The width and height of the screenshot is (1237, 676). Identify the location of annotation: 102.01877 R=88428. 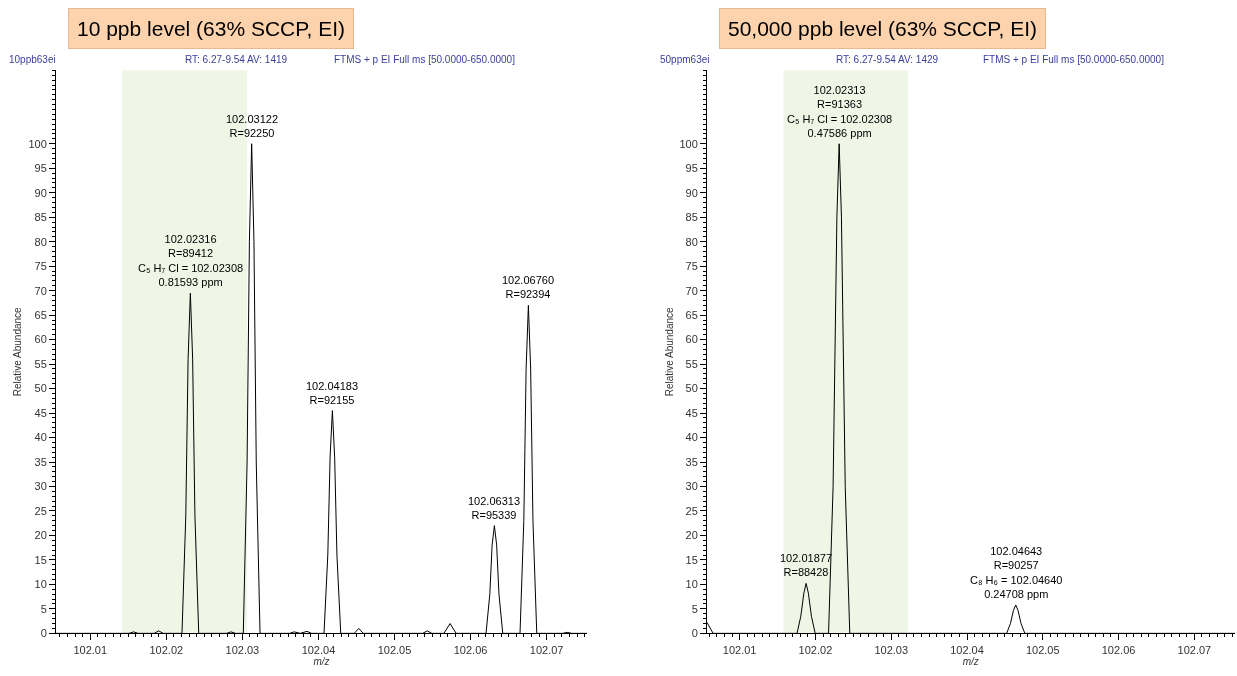
(806, 565).